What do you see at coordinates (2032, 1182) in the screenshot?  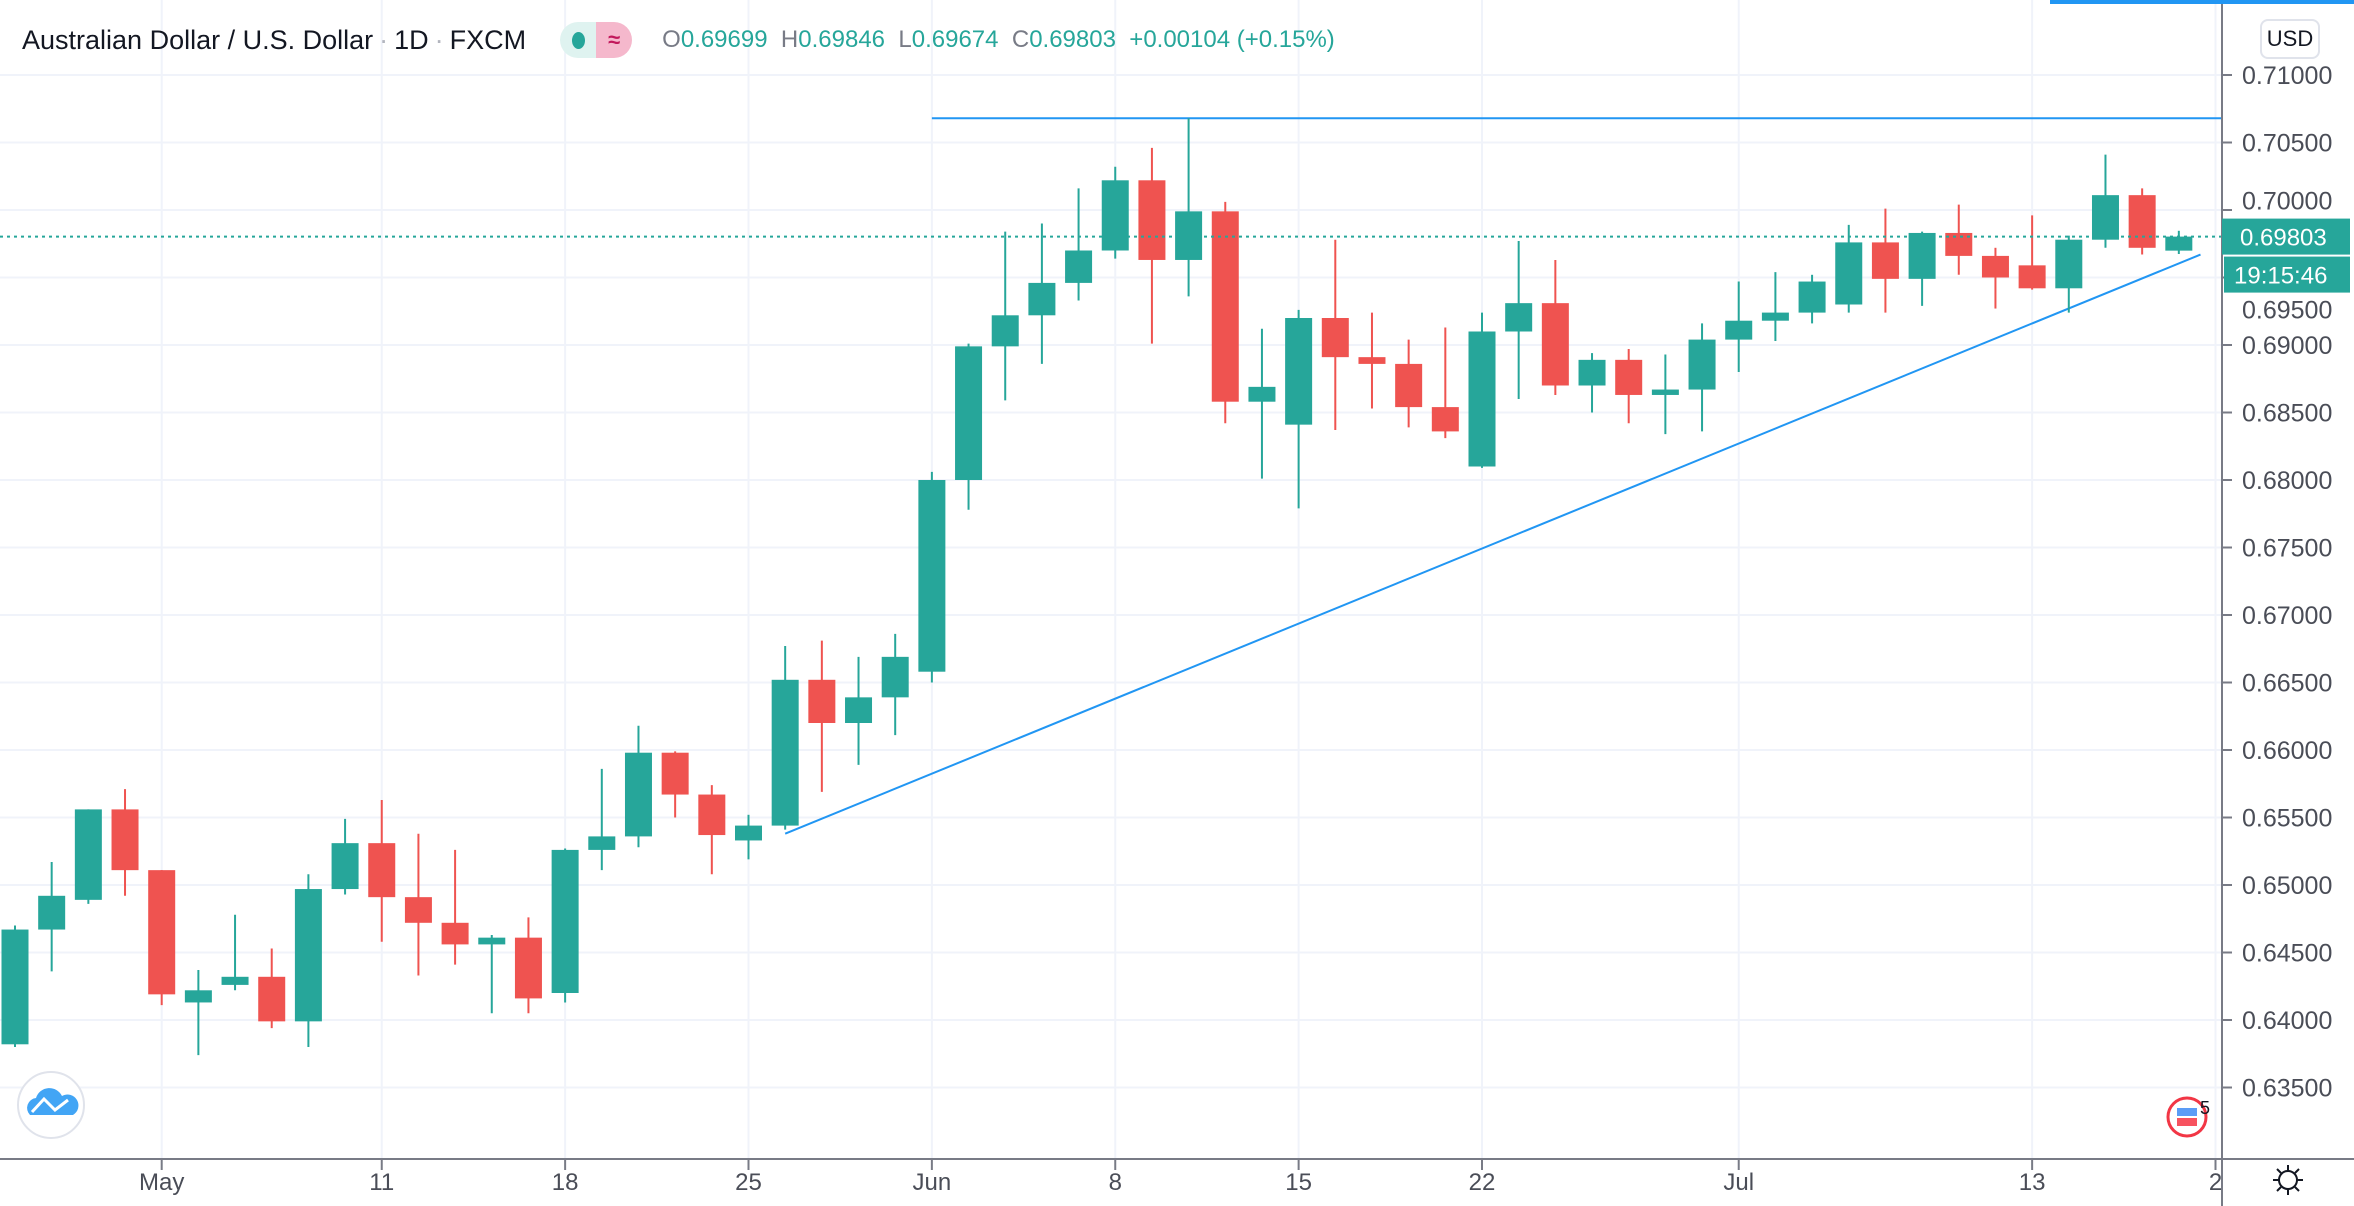 I see `x-tick-label: 13` at bounding box center [2032, 1182].